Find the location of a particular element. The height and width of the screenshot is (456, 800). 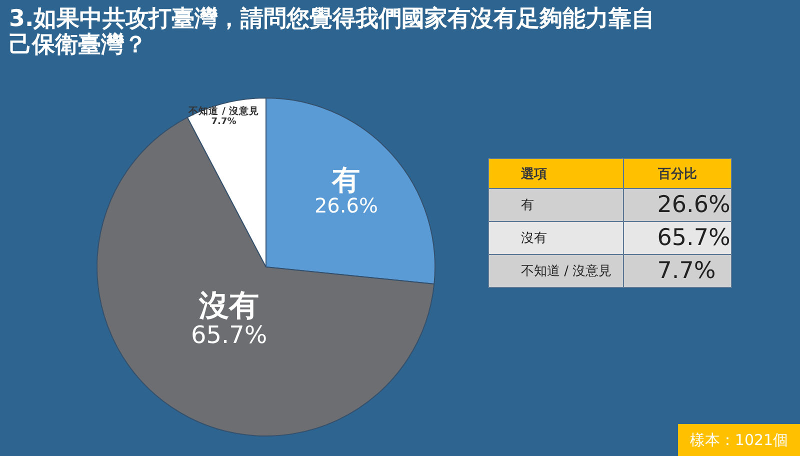

text: 26.6% is located at coordinates (693, 205).